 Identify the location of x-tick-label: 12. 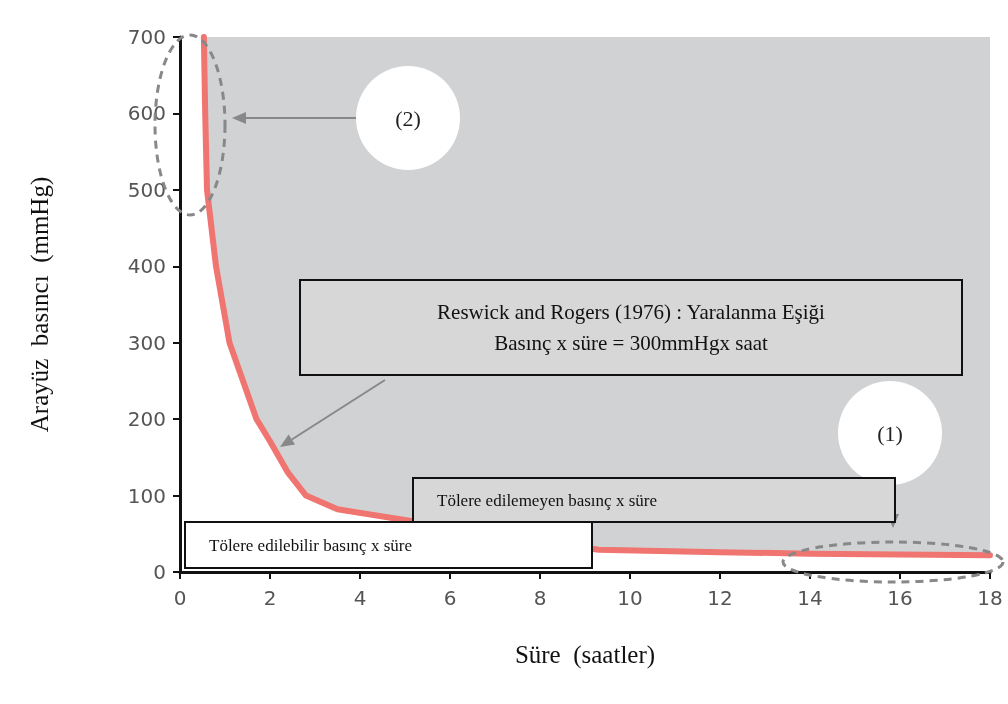
(720, 598).